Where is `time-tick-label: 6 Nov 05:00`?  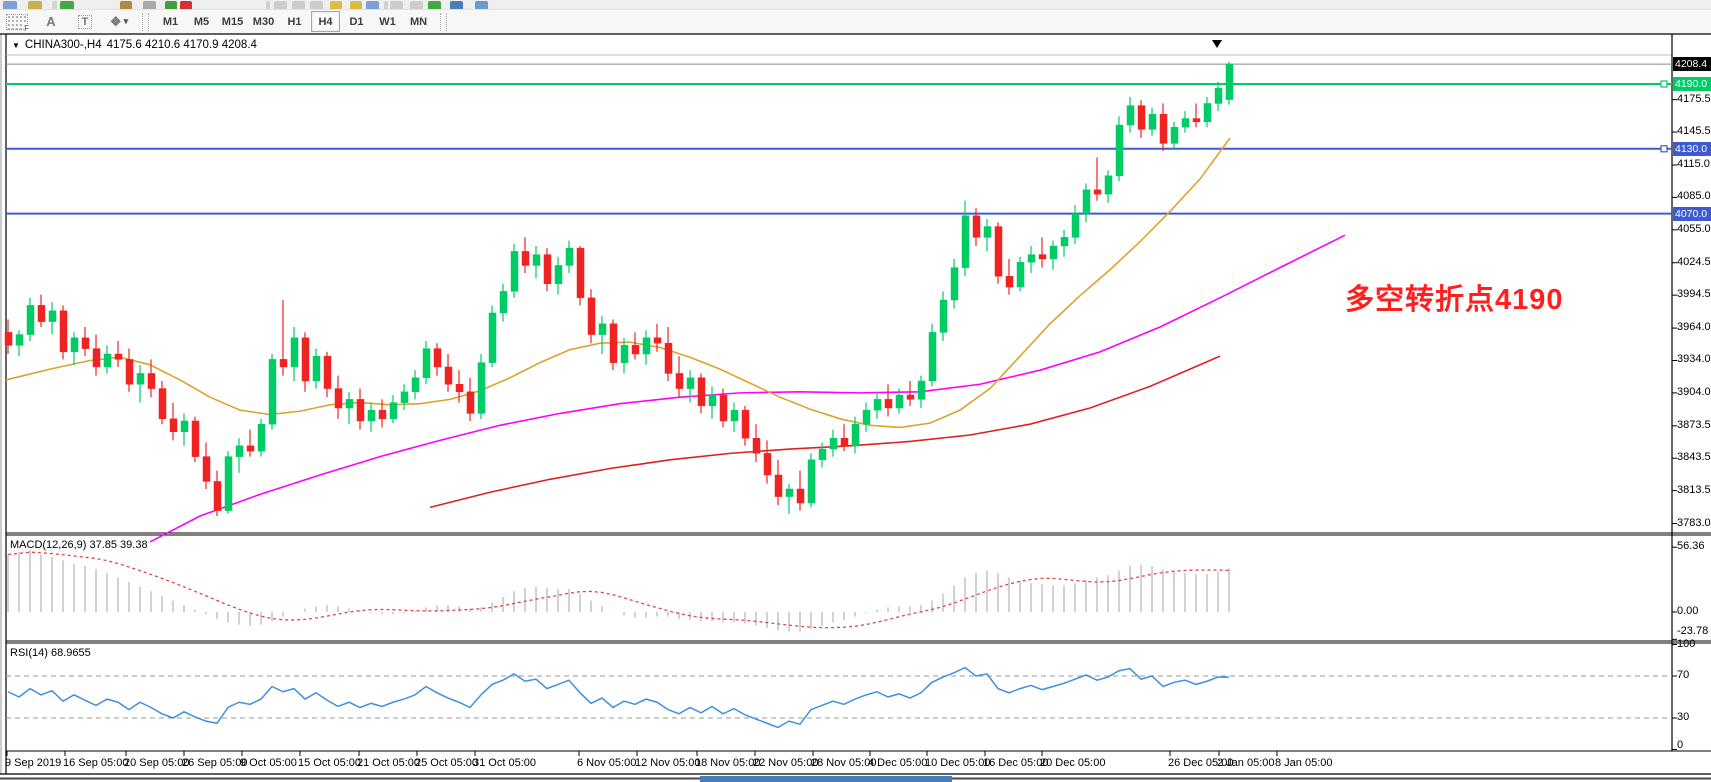 time-tick-label: 6 Nov 05:00 is located at coordinates (607, 763).